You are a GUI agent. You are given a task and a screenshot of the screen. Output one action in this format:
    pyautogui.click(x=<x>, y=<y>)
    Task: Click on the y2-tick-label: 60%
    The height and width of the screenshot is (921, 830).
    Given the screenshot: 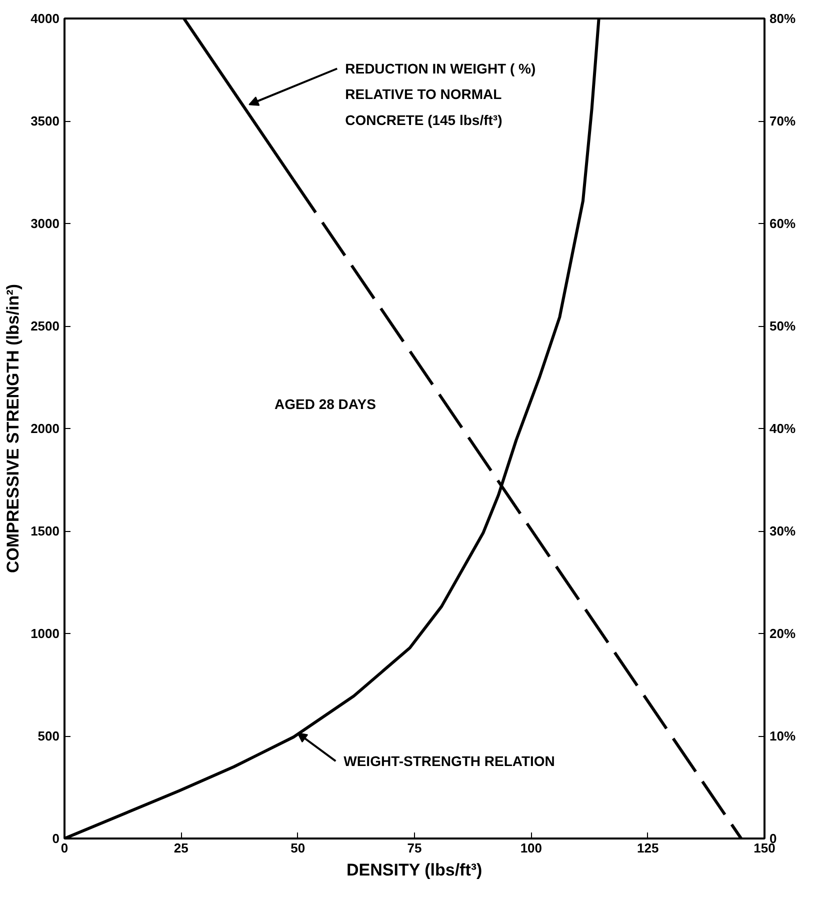 What is the action you would take?
    pyautogui.click(x=783, y=223)
    